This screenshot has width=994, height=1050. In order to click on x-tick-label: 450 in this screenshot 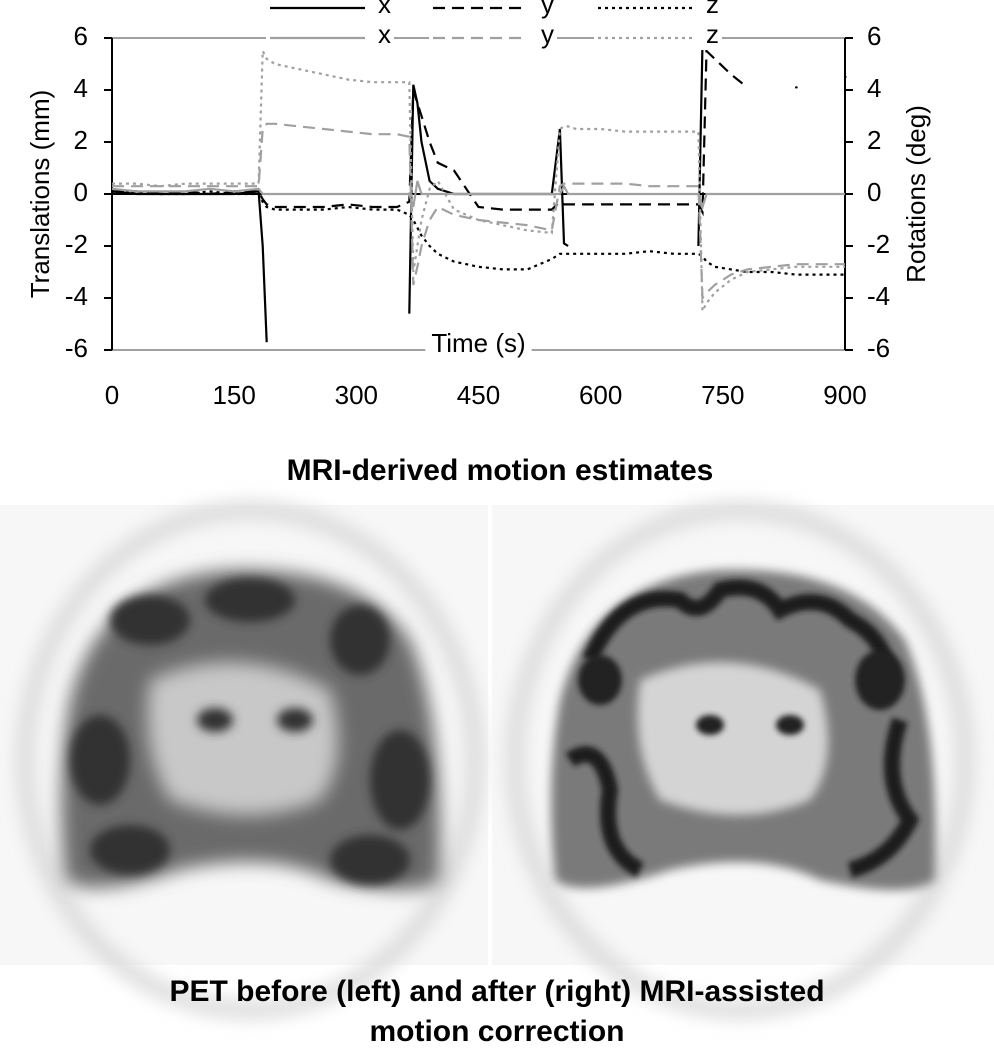, I will do `click(478, 395)`.